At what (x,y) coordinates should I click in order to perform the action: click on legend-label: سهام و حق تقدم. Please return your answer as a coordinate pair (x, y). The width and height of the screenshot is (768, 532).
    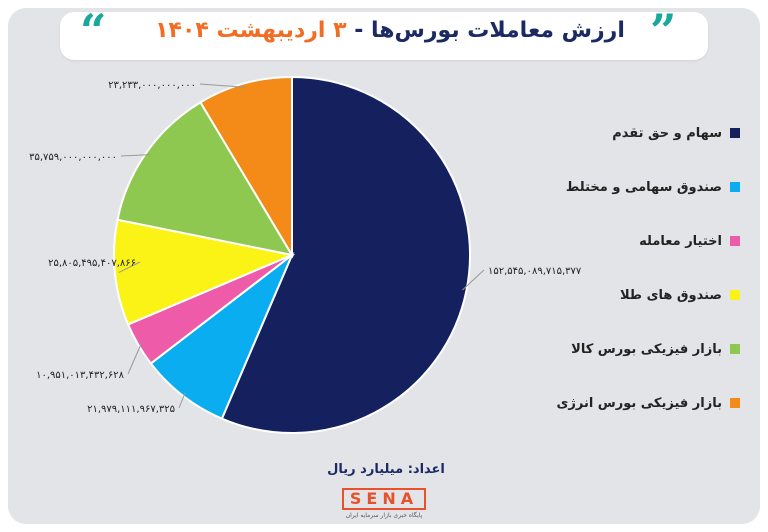
    Looking at the image, I should click on (667, 133).